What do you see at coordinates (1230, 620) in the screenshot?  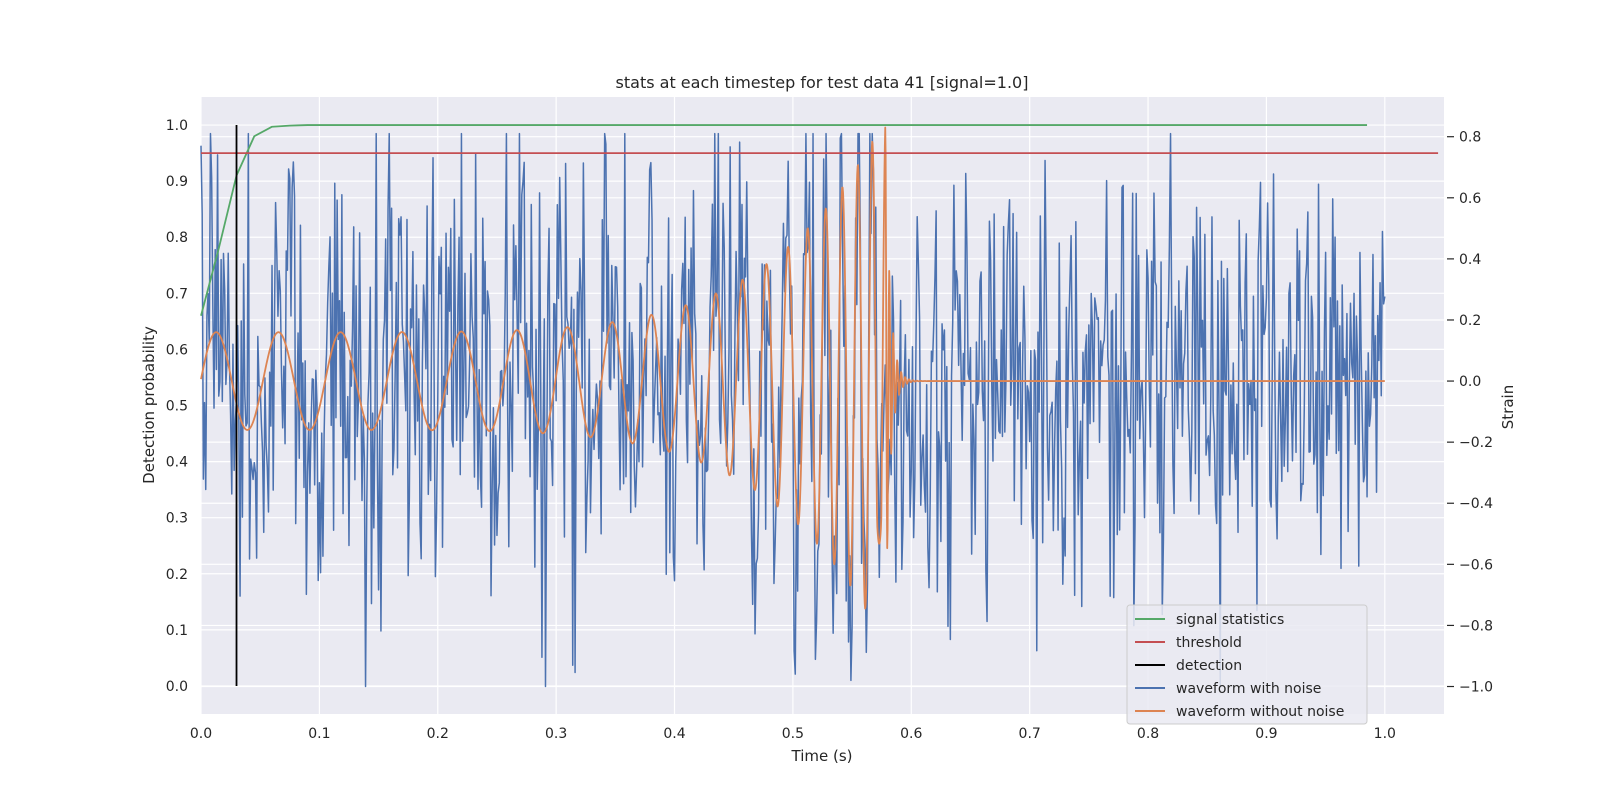 I see `legend-label: signal statistics` at bounding box center [1230, 620].